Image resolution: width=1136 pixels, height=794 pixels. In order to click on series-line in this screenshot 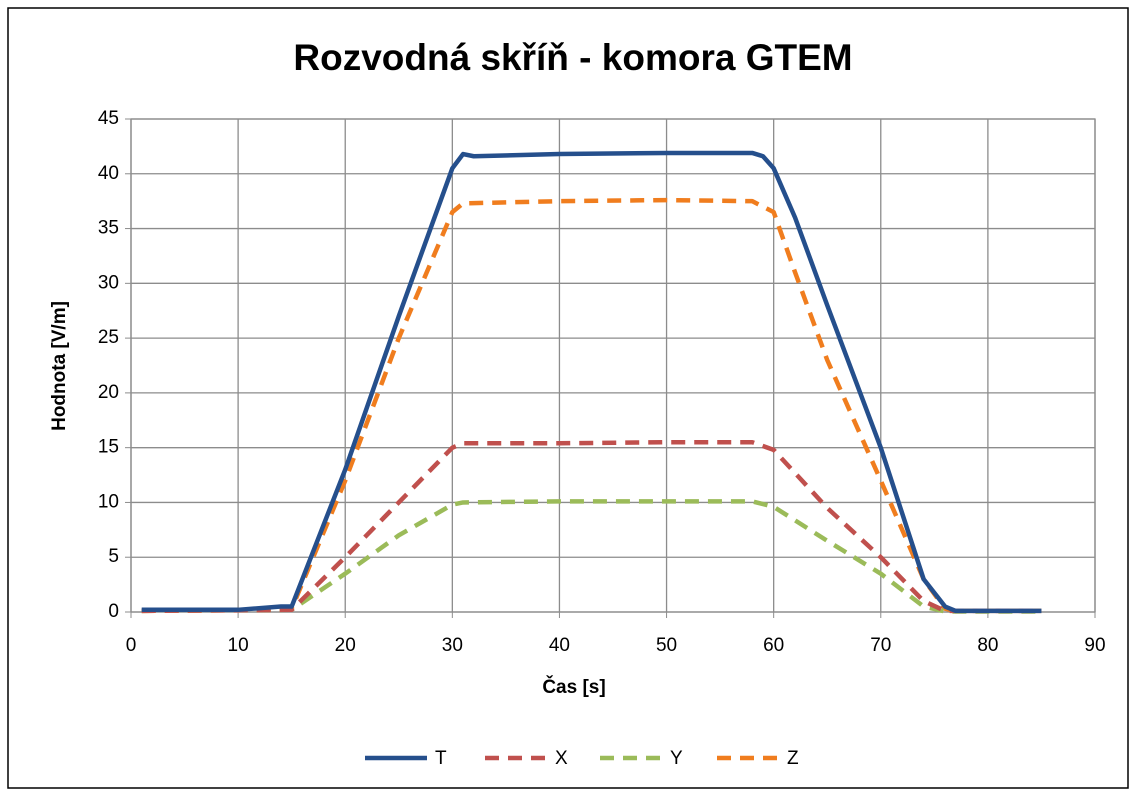, I will do `click(591, 556)`.